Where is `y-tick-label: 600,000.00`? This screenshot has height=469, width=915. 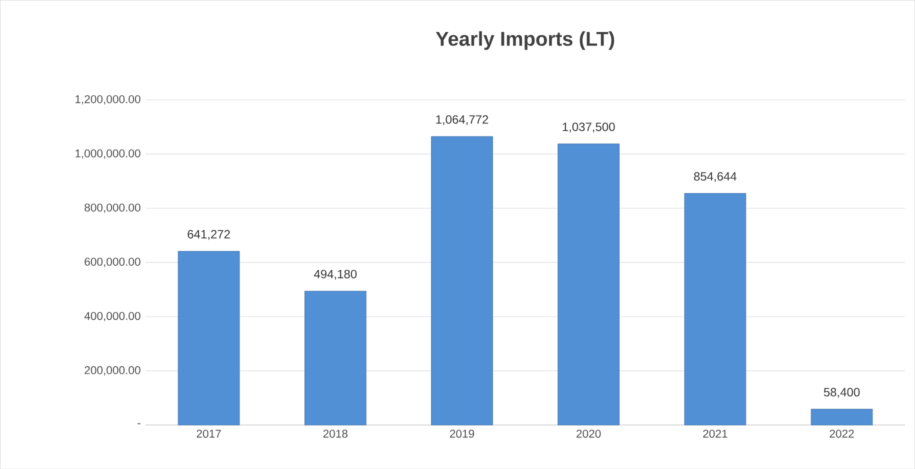 y-tick-label: 600,000.00 is located at coordinates (112, 262).